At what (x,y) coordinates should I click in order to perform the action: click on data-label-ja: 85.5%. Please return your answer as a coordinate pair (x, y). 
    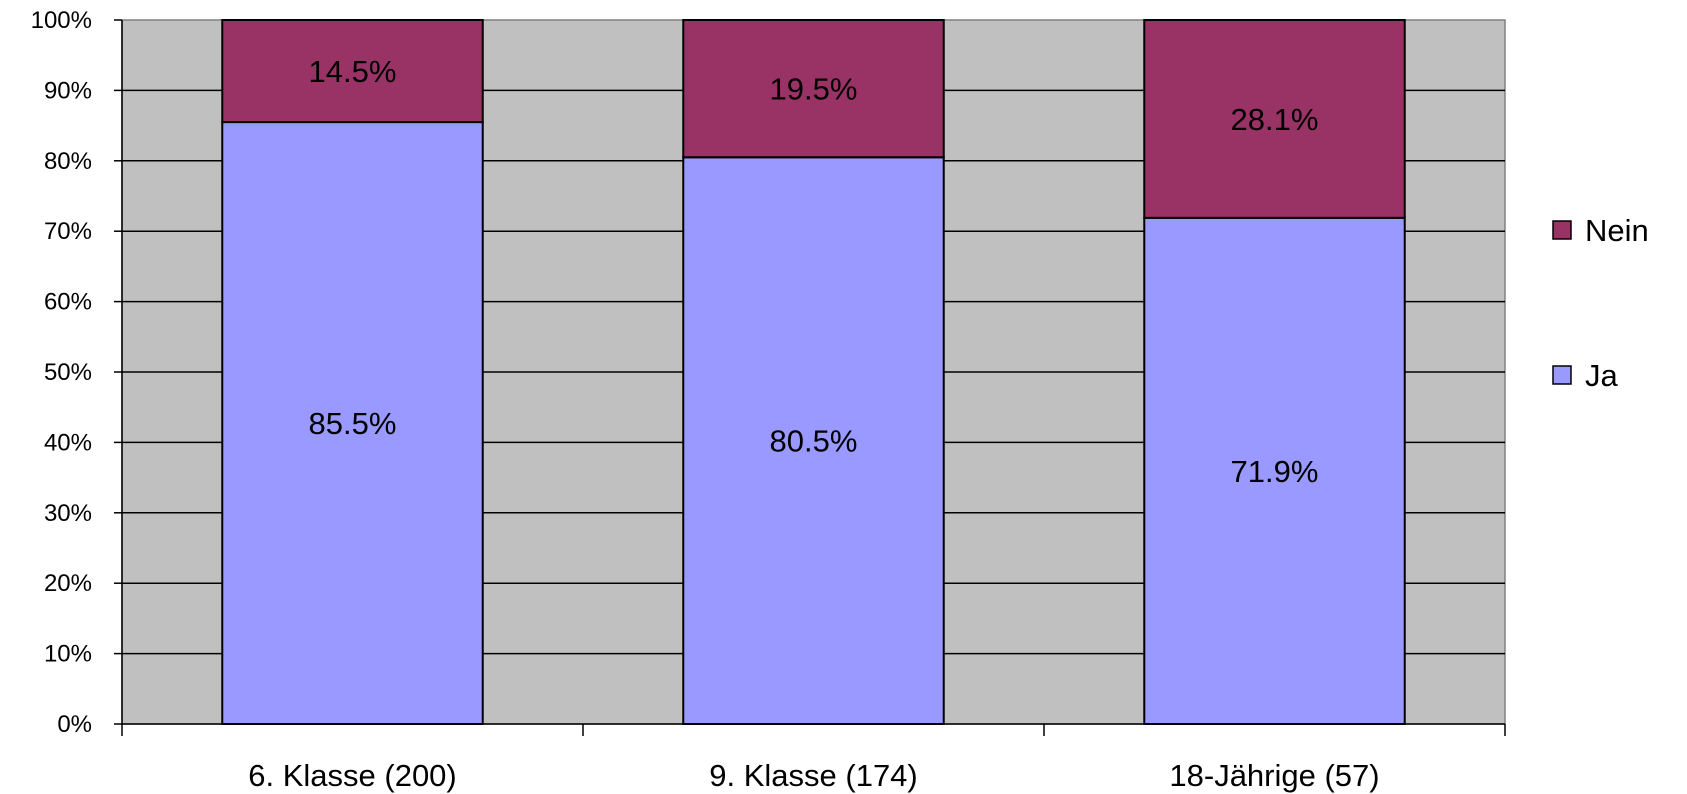
    Looking at the image, I should click on (353, 423).